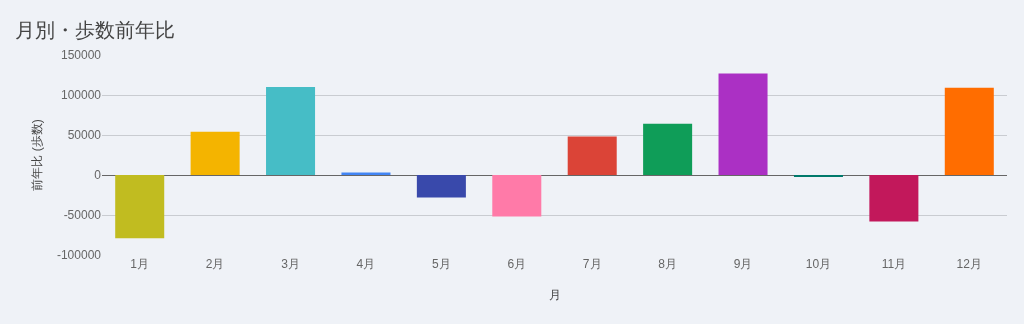  What do you see at coordinates (84, 135) in the screenshot?
I see `y-tick-label: 50000` at bounding box center [84, 135].